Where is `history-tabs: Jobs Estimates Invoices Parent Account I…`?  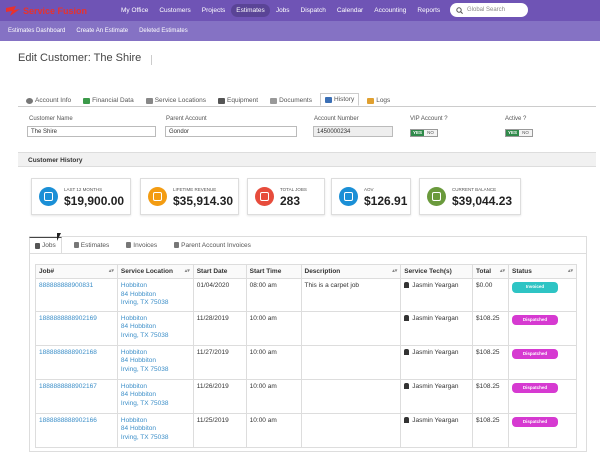
history-tabs: Jobs Estimates Invoices Parent Account I… is located at coordinates (146, 245).